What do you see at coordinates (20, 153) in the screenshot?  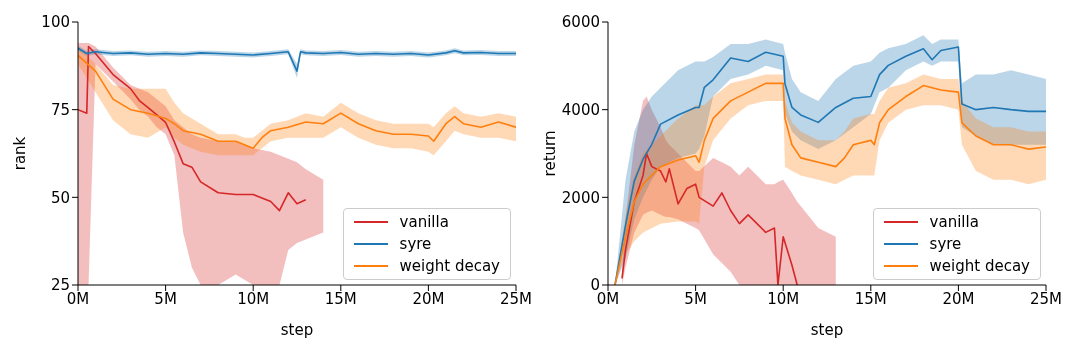 I see `y-axis-title: rank` at bounding box center [20, 153].